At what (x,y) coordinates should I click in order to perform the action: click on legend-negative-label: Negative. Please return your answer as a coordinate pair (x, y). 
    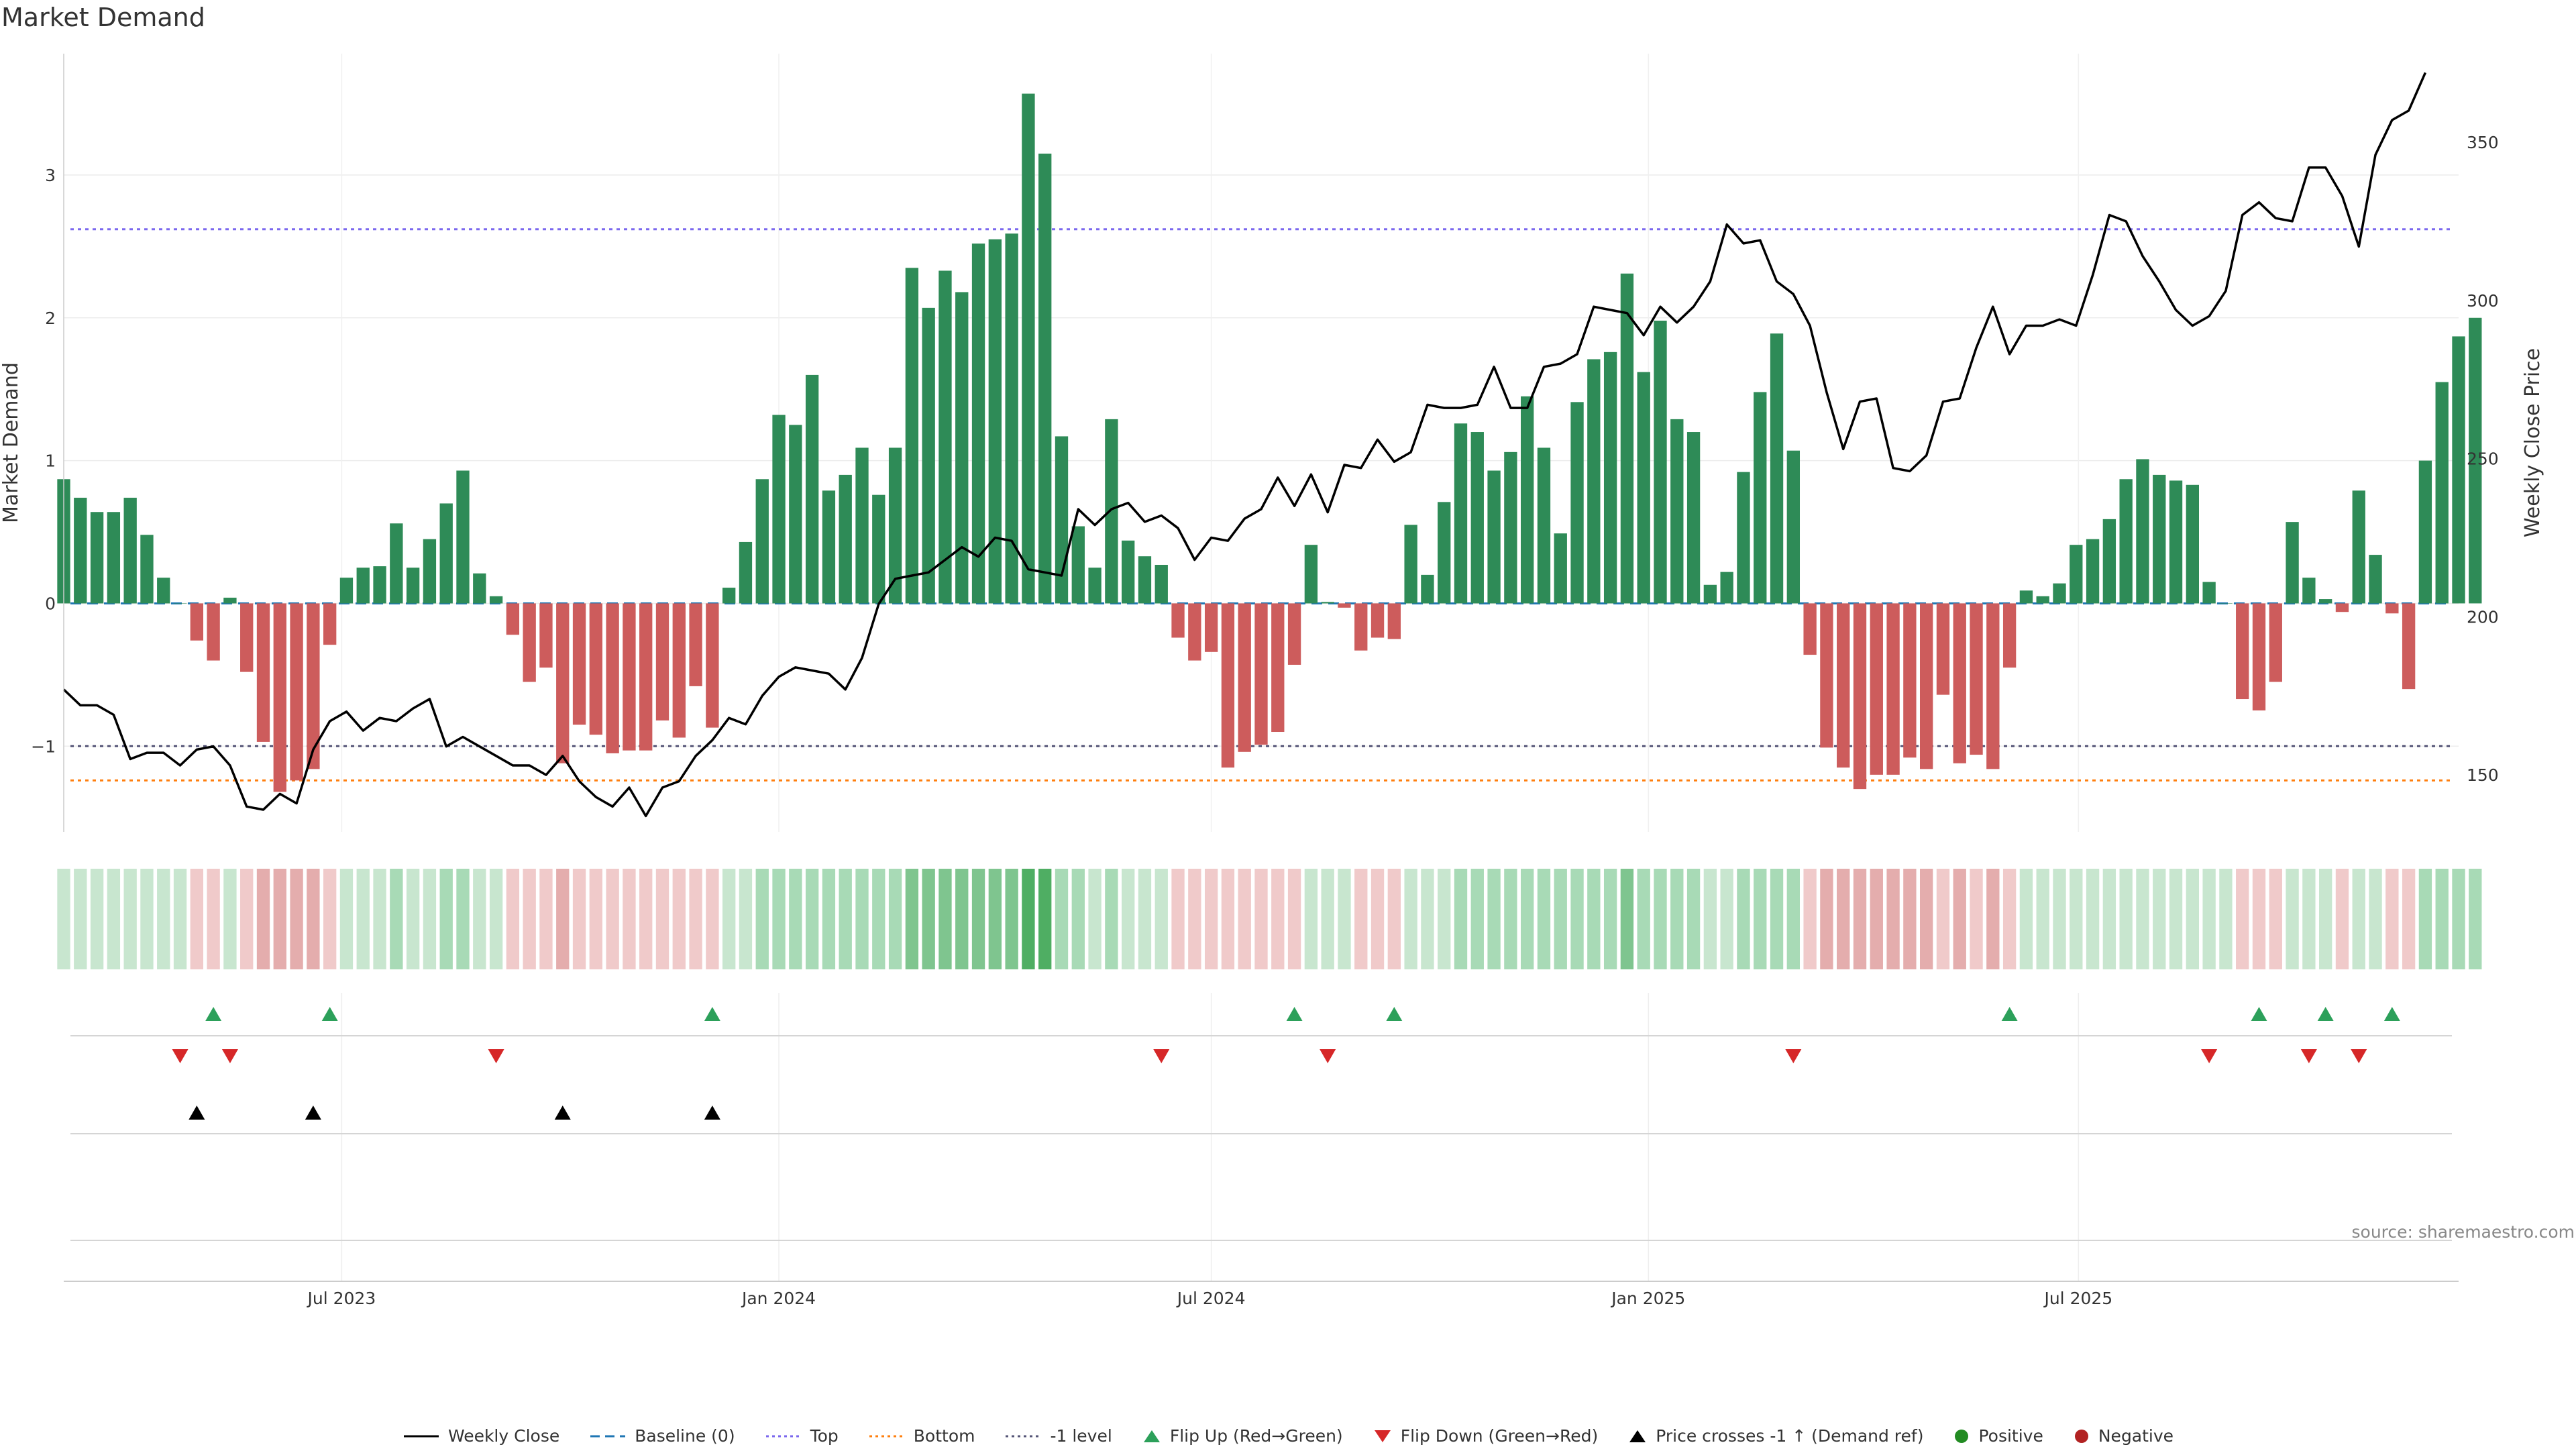
    Looking at the image, I should click on (2136, 1436).